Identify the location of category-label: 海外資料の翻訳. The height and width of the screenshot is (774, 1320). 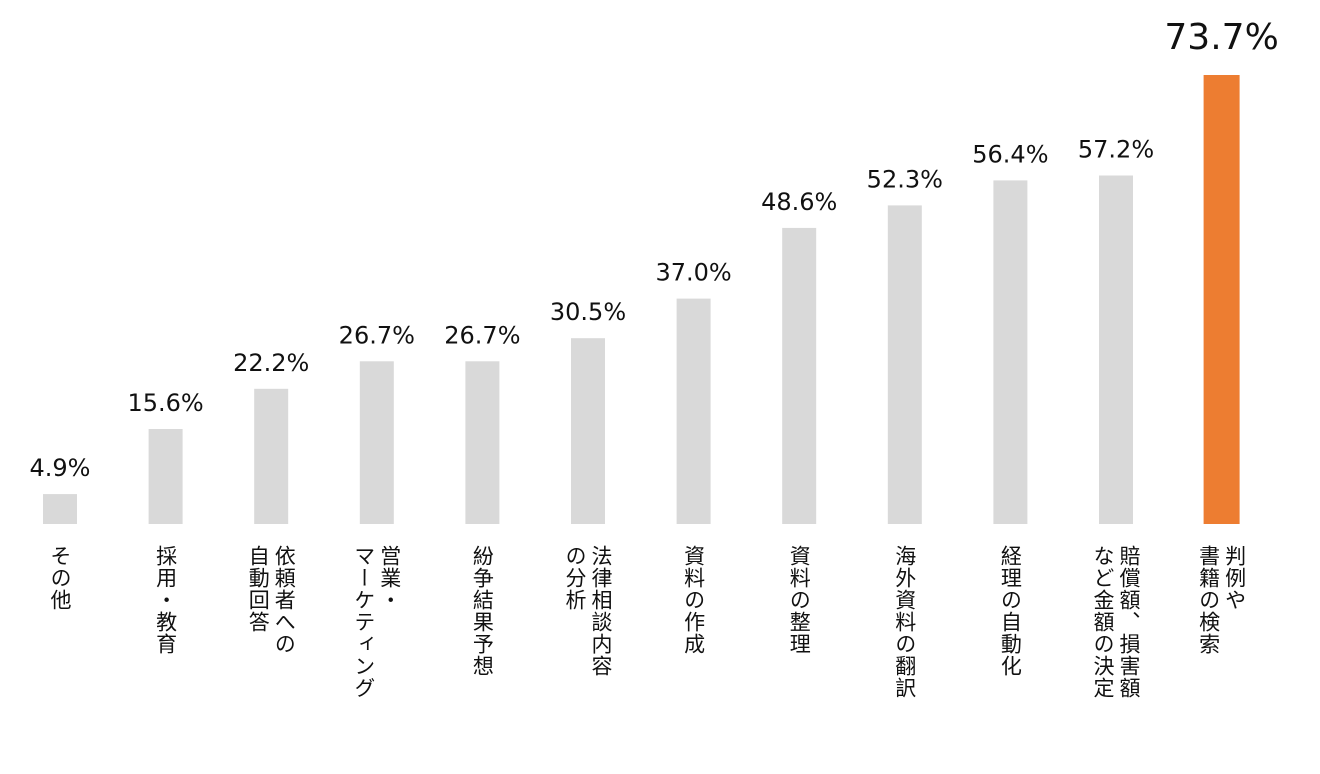
(904, 622).